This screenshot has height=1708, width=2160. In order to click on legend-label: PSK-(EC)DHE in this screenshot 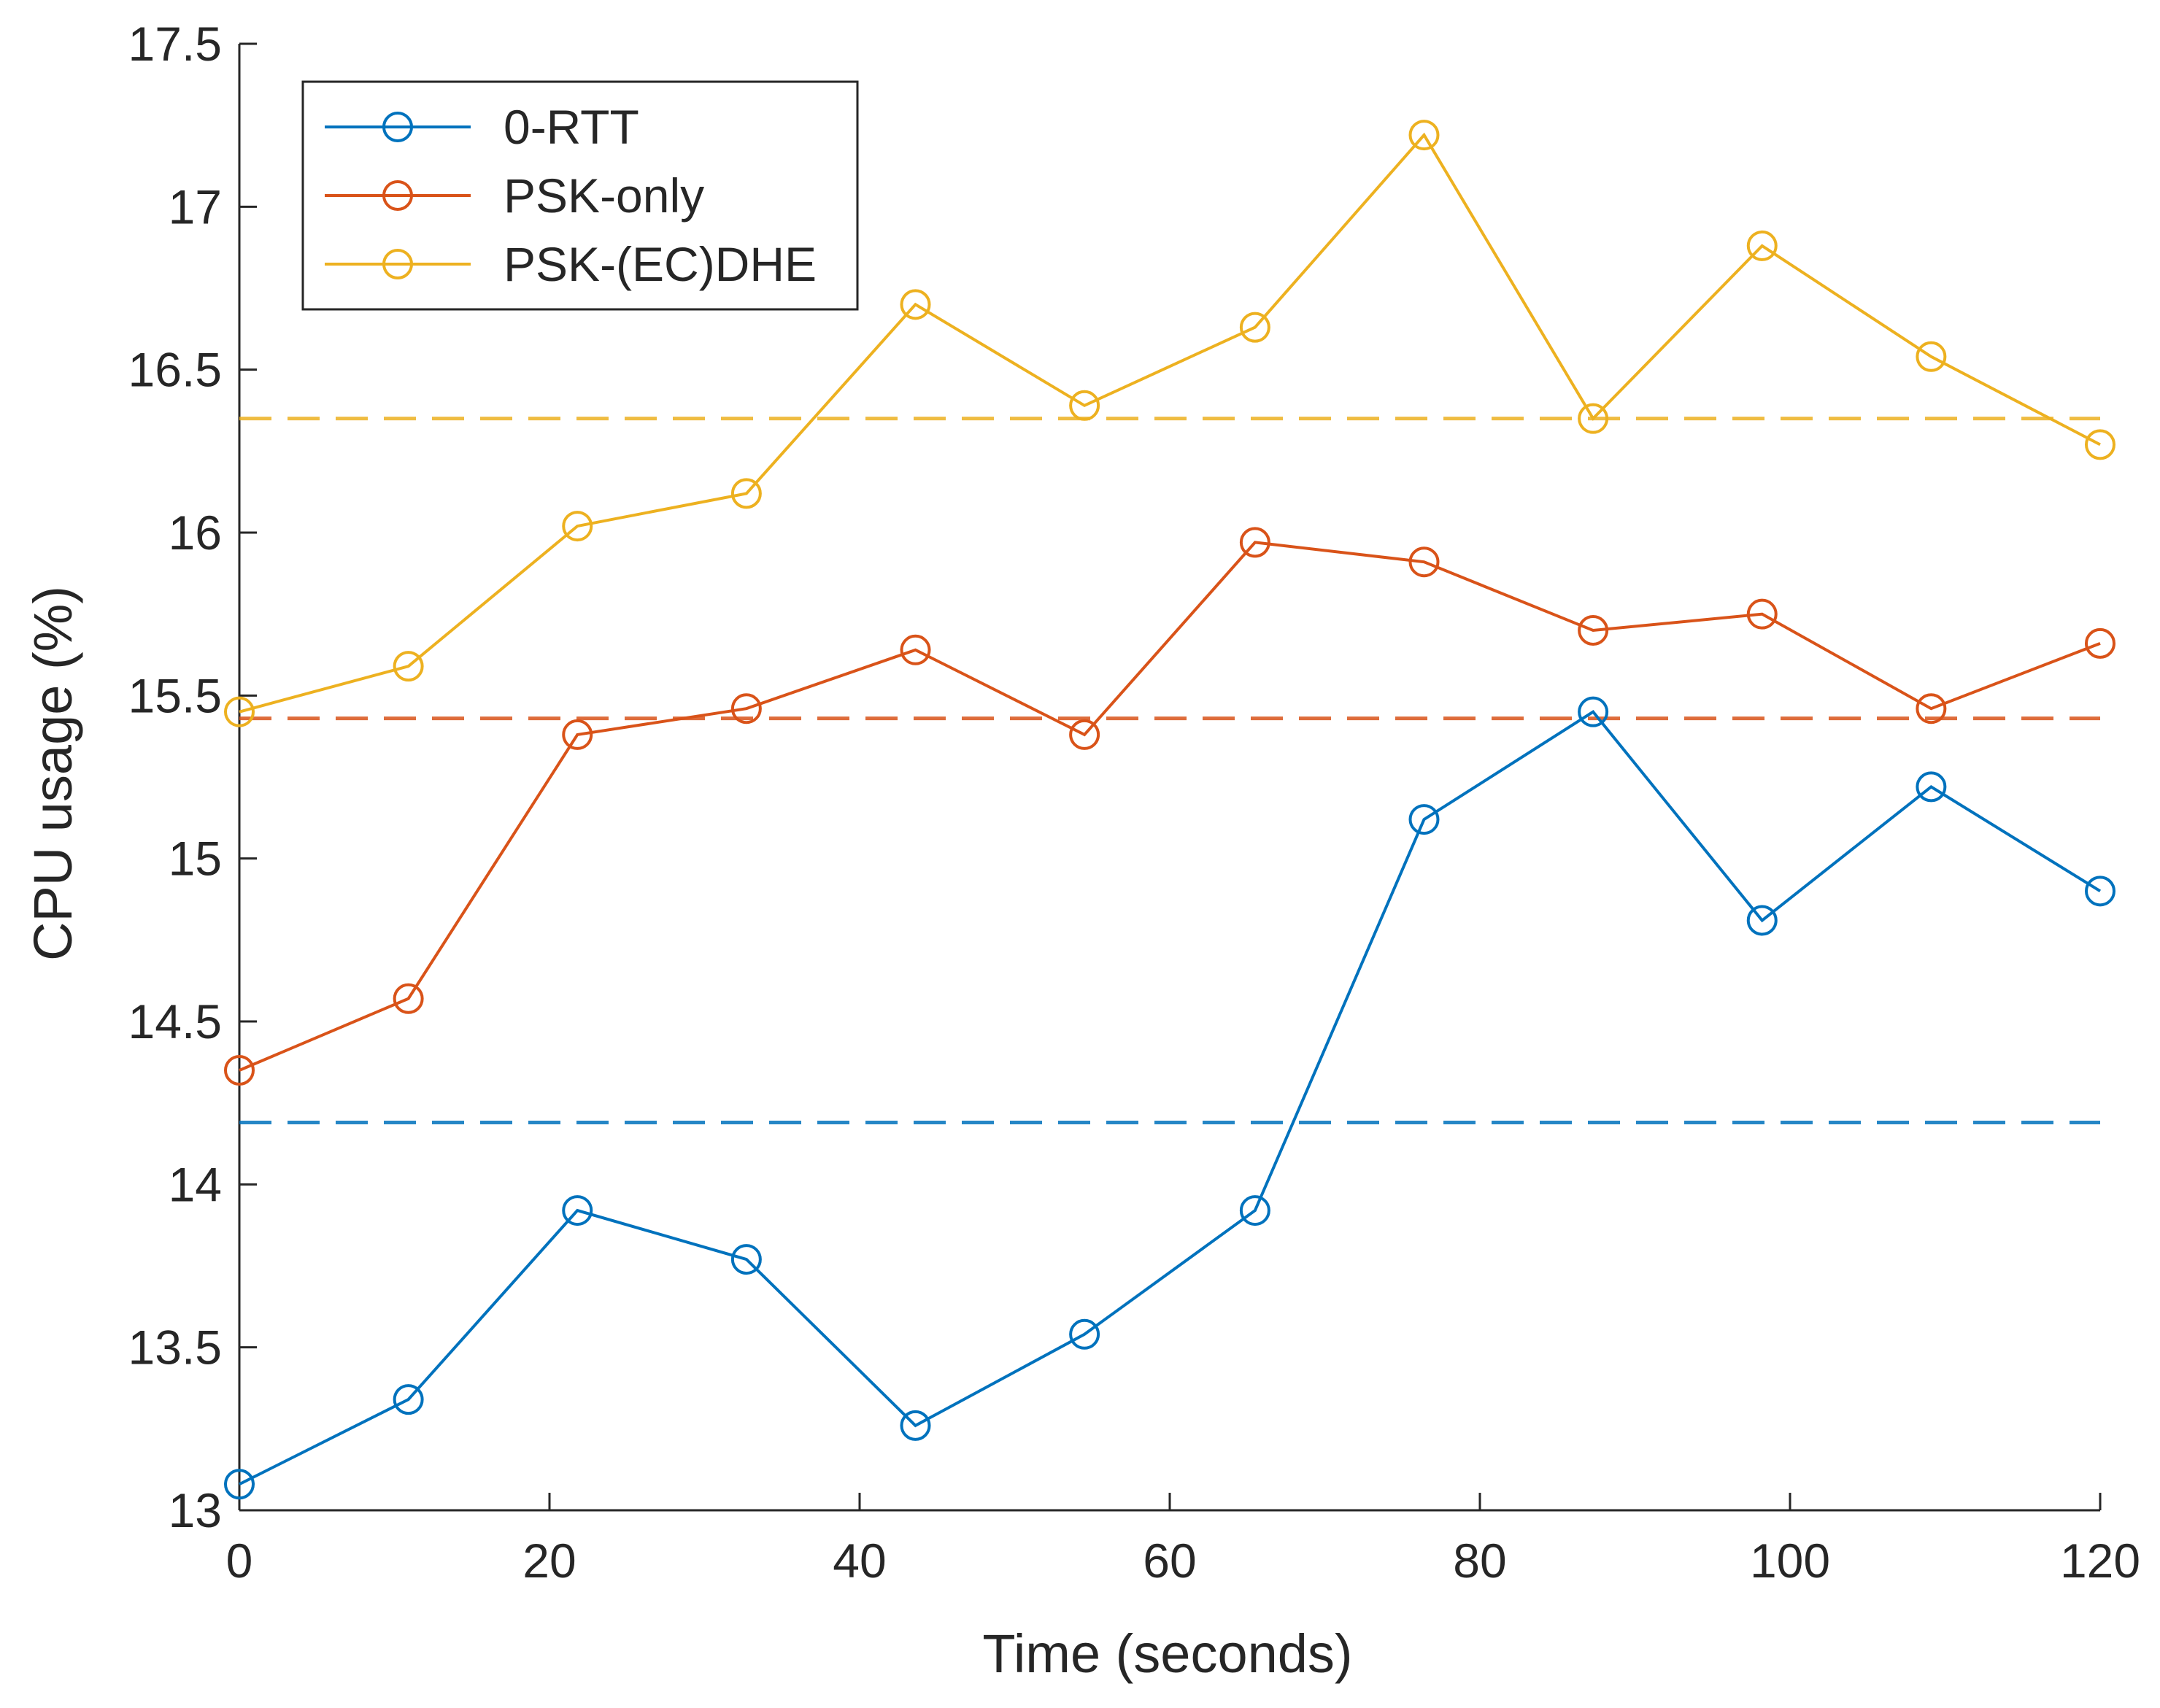, I will do `click(660, 264)`.